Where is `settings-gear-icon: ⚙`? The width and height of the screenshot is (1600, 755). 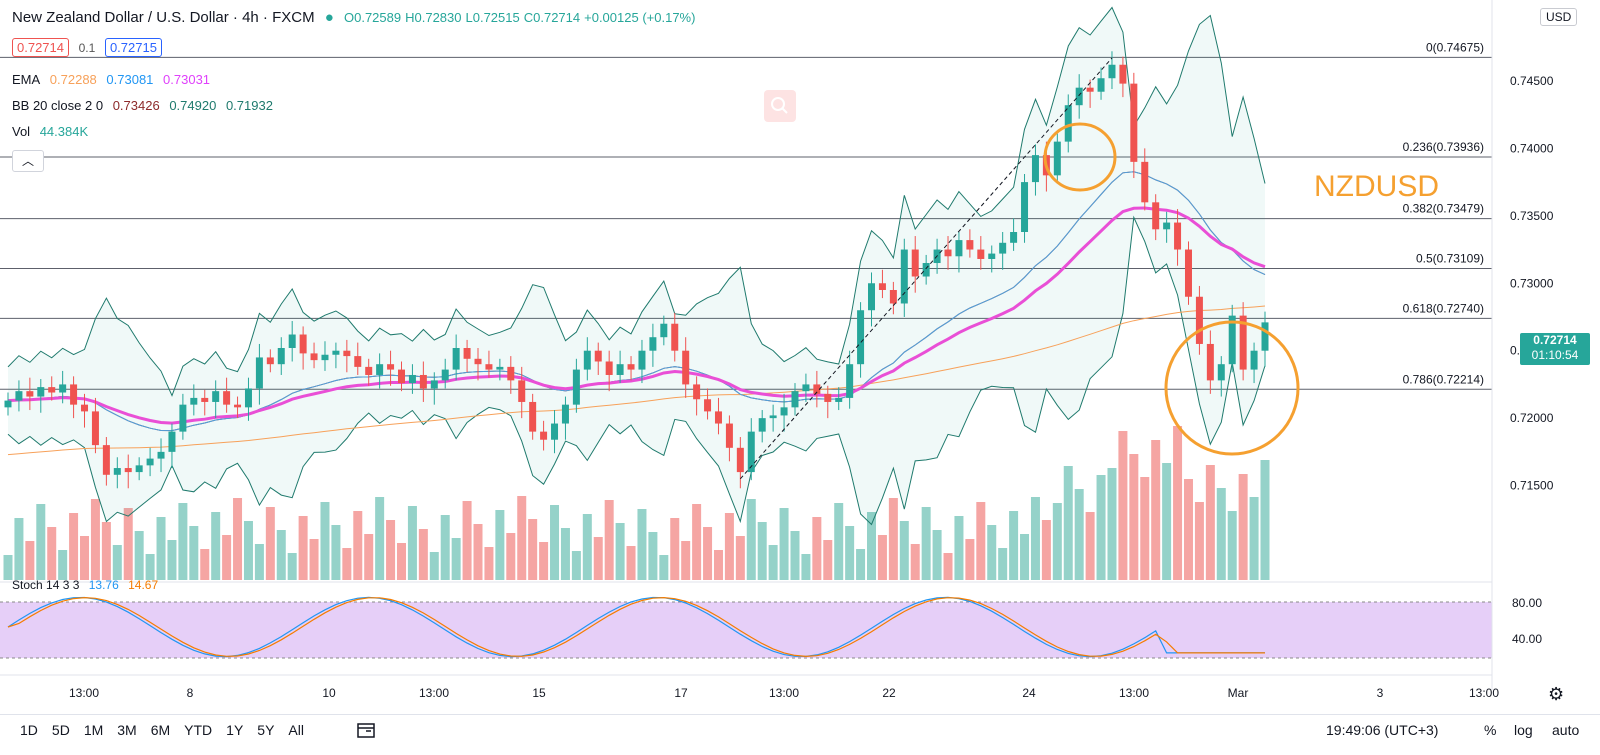 settings-gear-icon: ⚙ is located at coordinates (1556, 694).